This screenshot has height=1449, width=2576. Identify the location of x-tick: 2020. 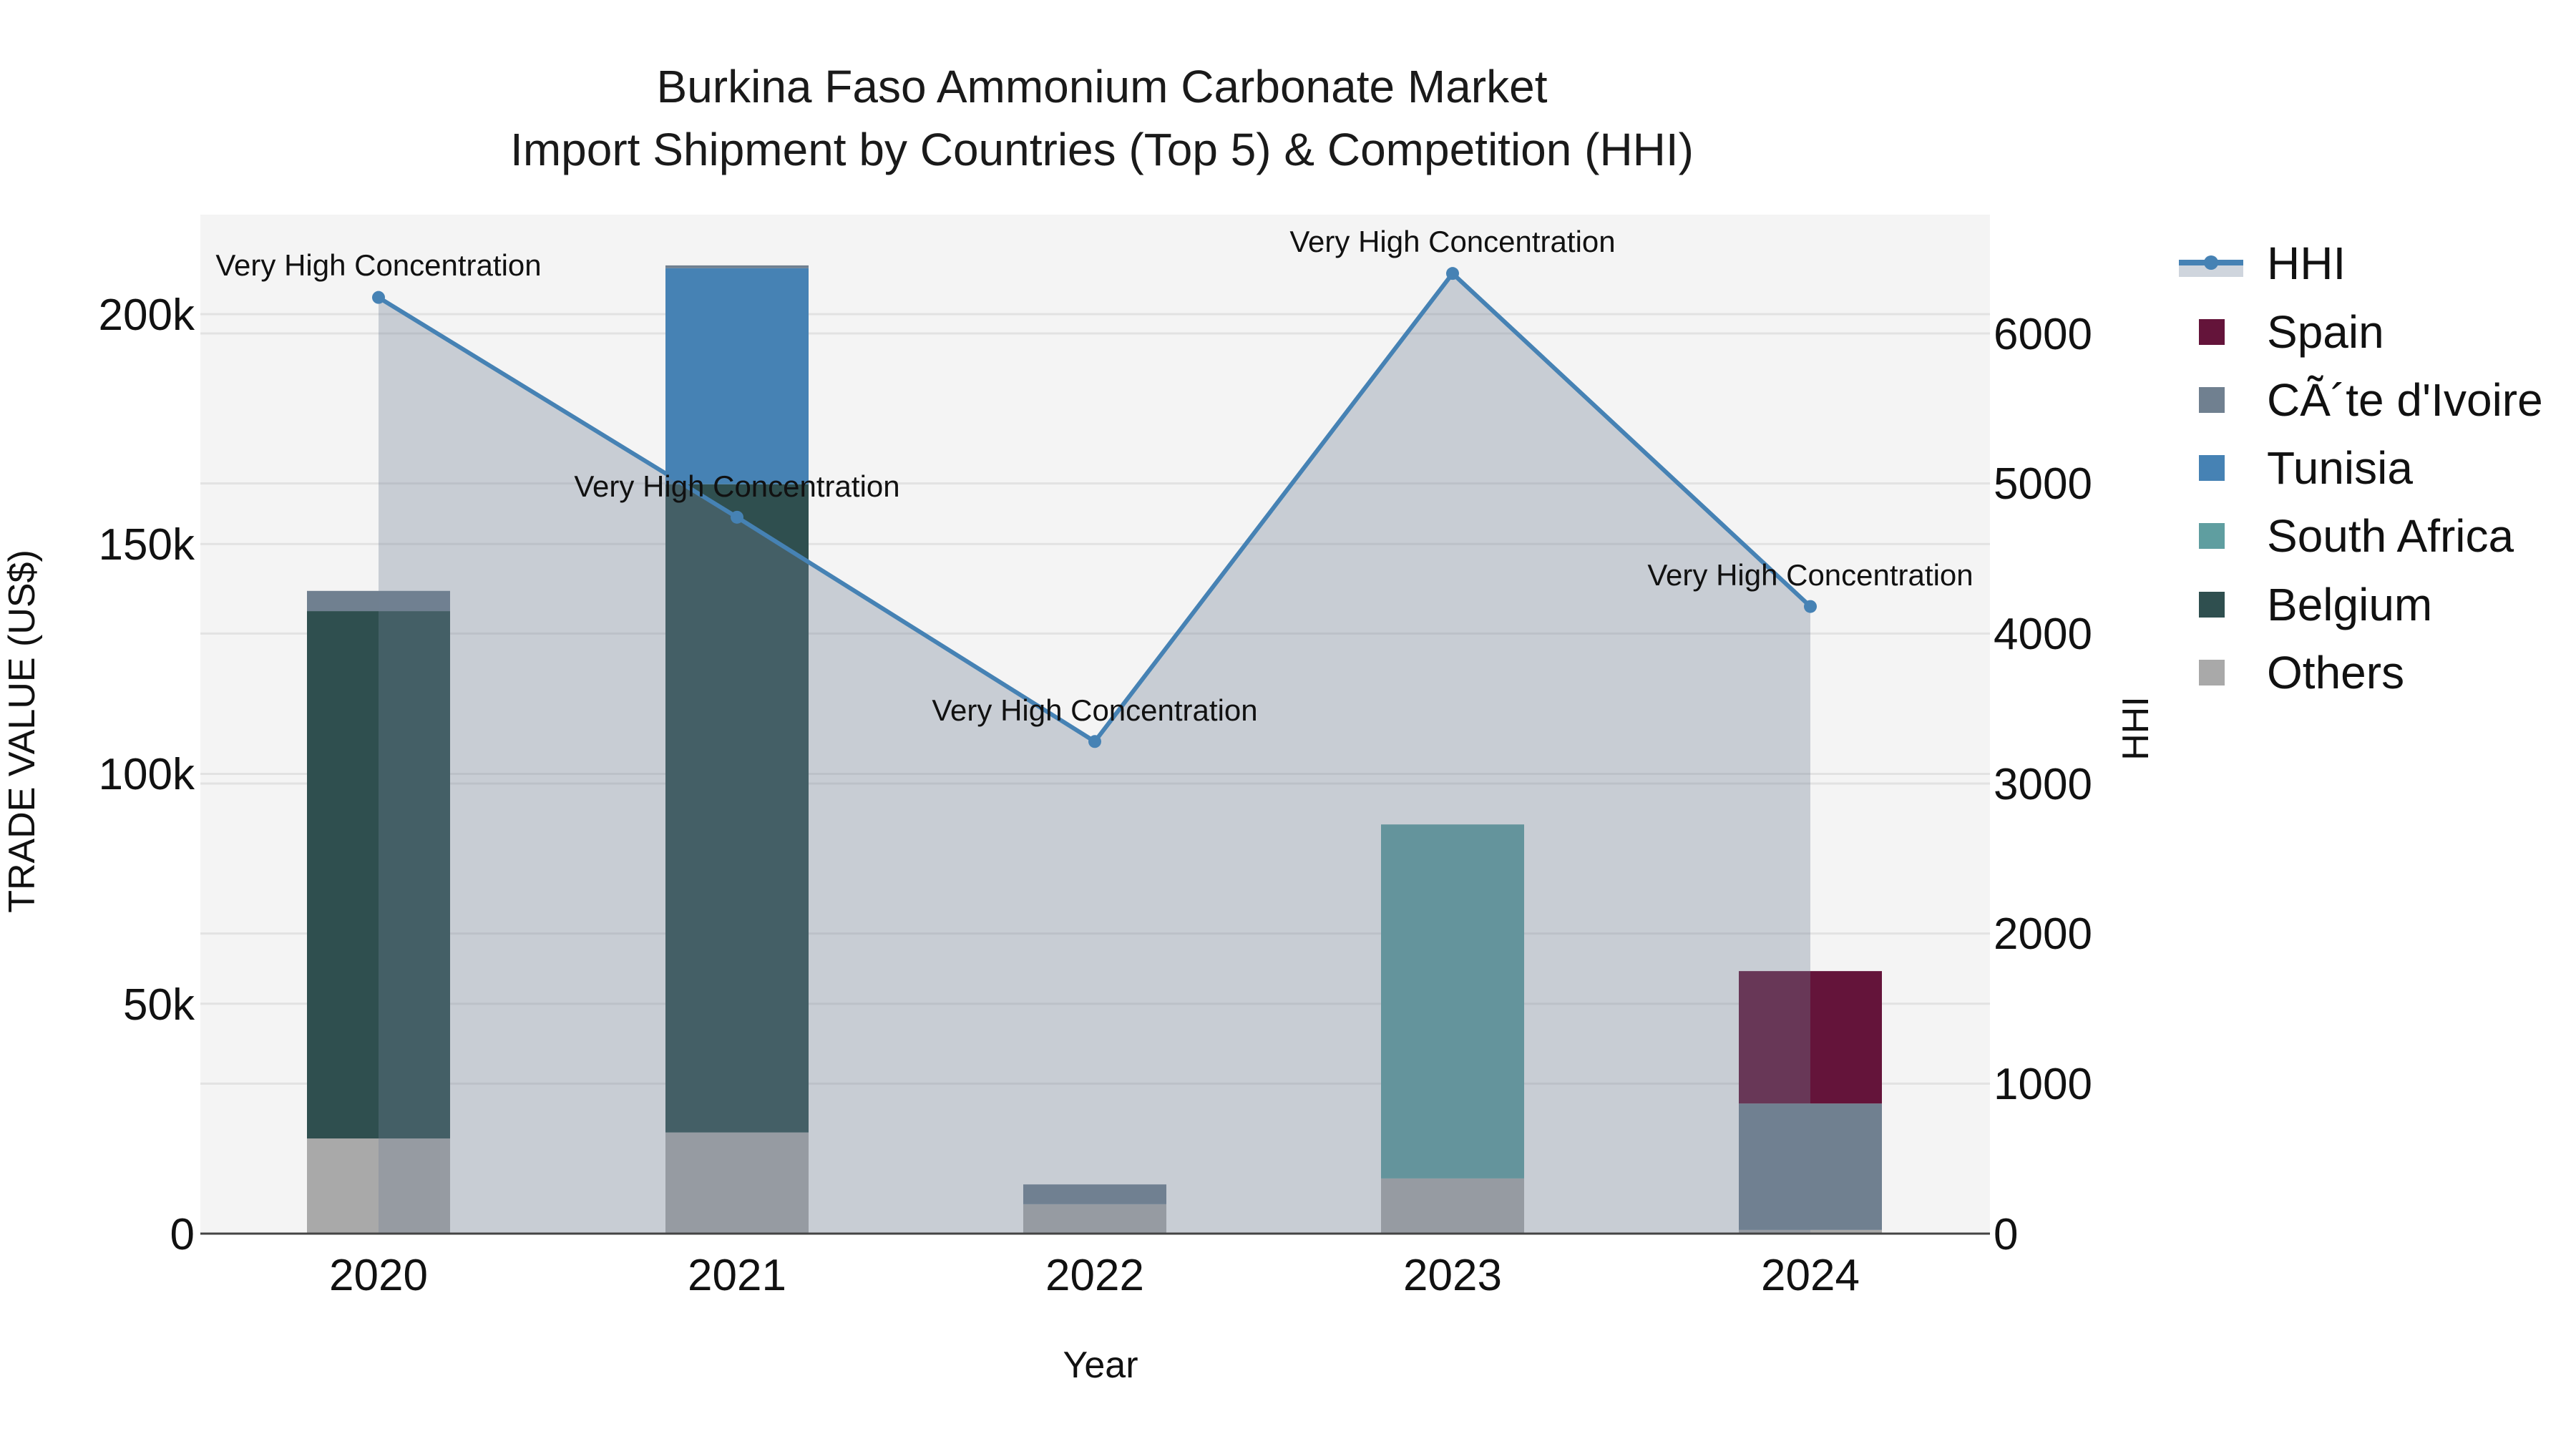
(378, 1275).